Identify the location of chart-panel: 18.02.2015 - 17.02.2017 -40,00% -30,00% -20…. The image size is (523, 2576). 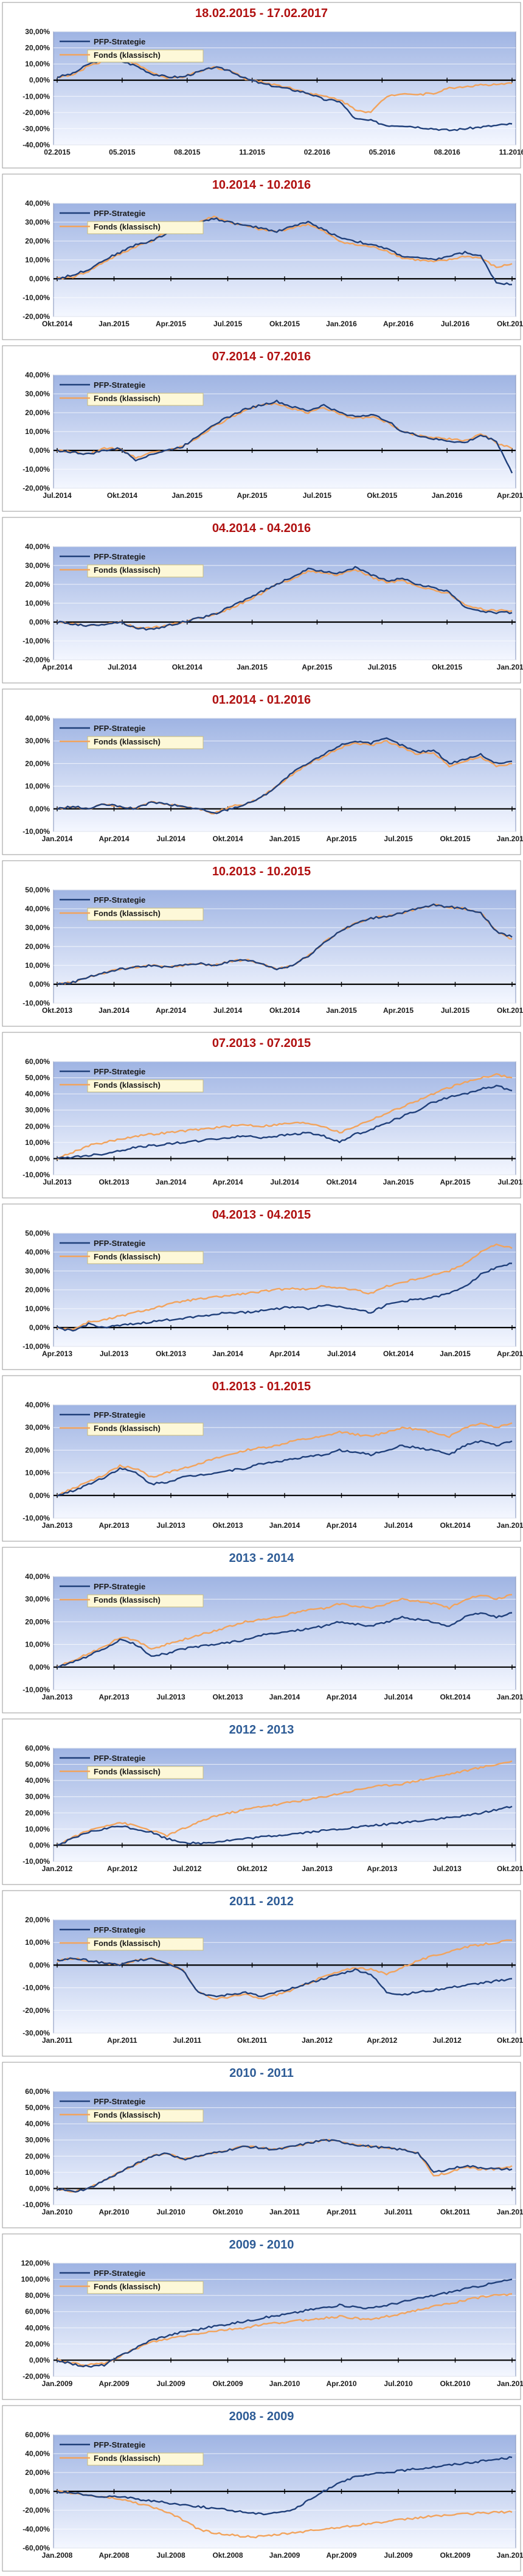
(261, 86).